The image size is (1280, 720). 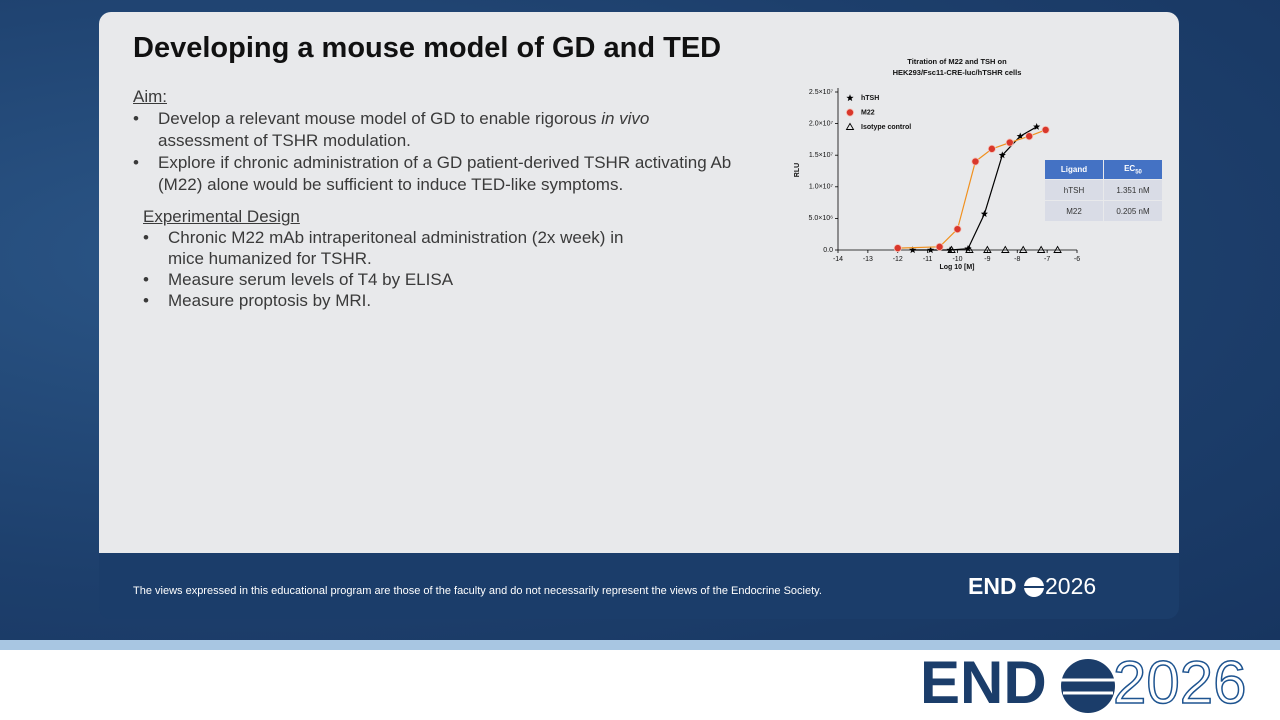 I want to click on y-tick-label: 0.0, so click(x=828, y=250).